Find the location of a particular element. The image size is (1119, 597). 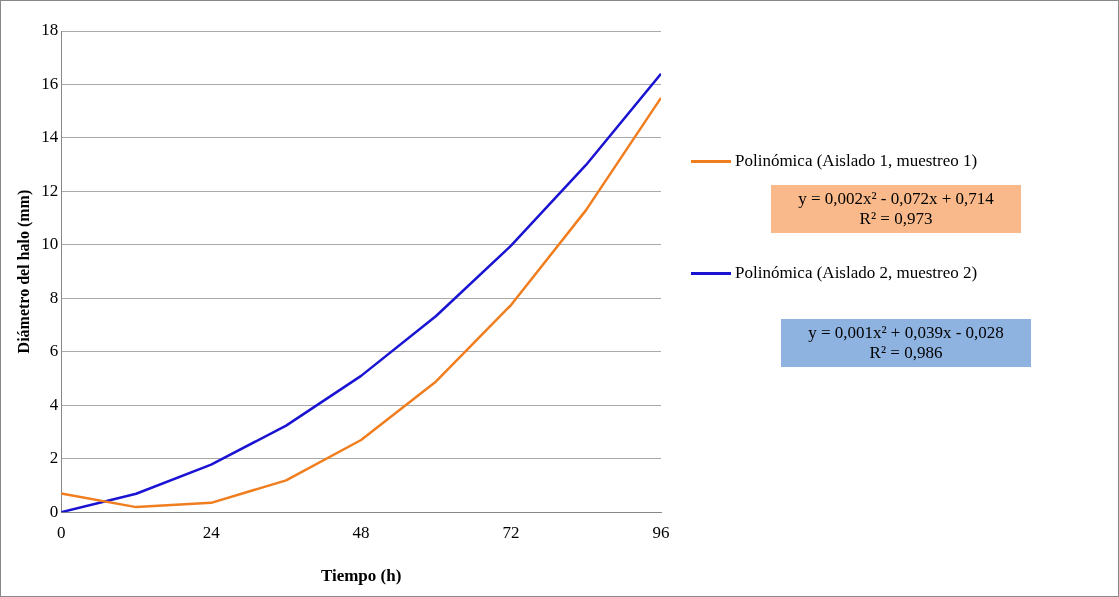

y-axis-title: Diámetro del halo (mm) is located at coordinates (23, 271).